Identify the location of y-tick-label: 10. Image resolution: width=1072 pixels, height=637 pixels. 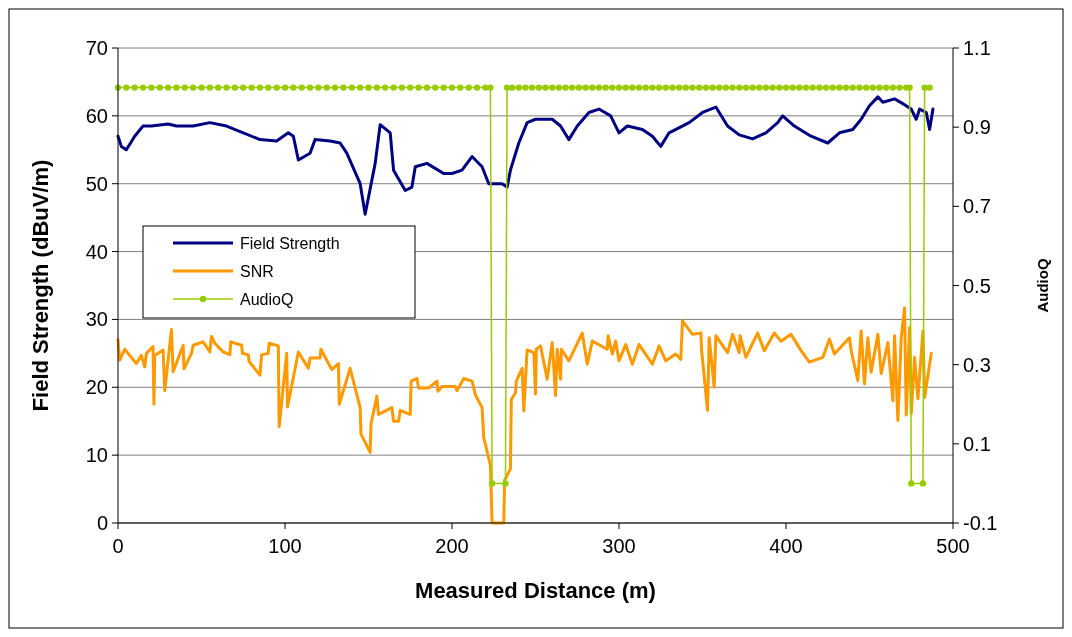
(96, 455).